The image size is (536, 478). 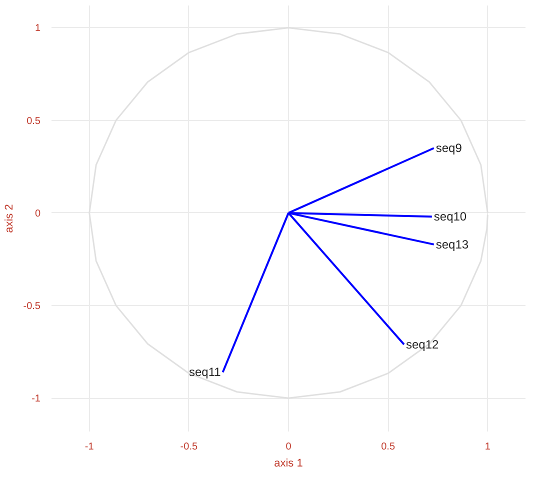 I want to click on series-label: seq12, so click(x=423, y=344).